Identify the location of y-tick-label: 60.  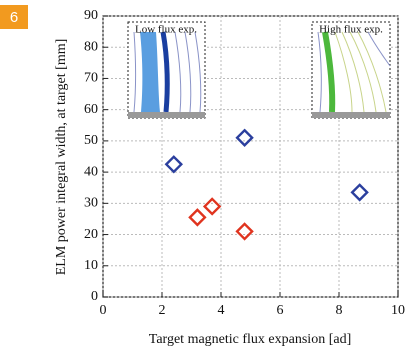
(91, 109).